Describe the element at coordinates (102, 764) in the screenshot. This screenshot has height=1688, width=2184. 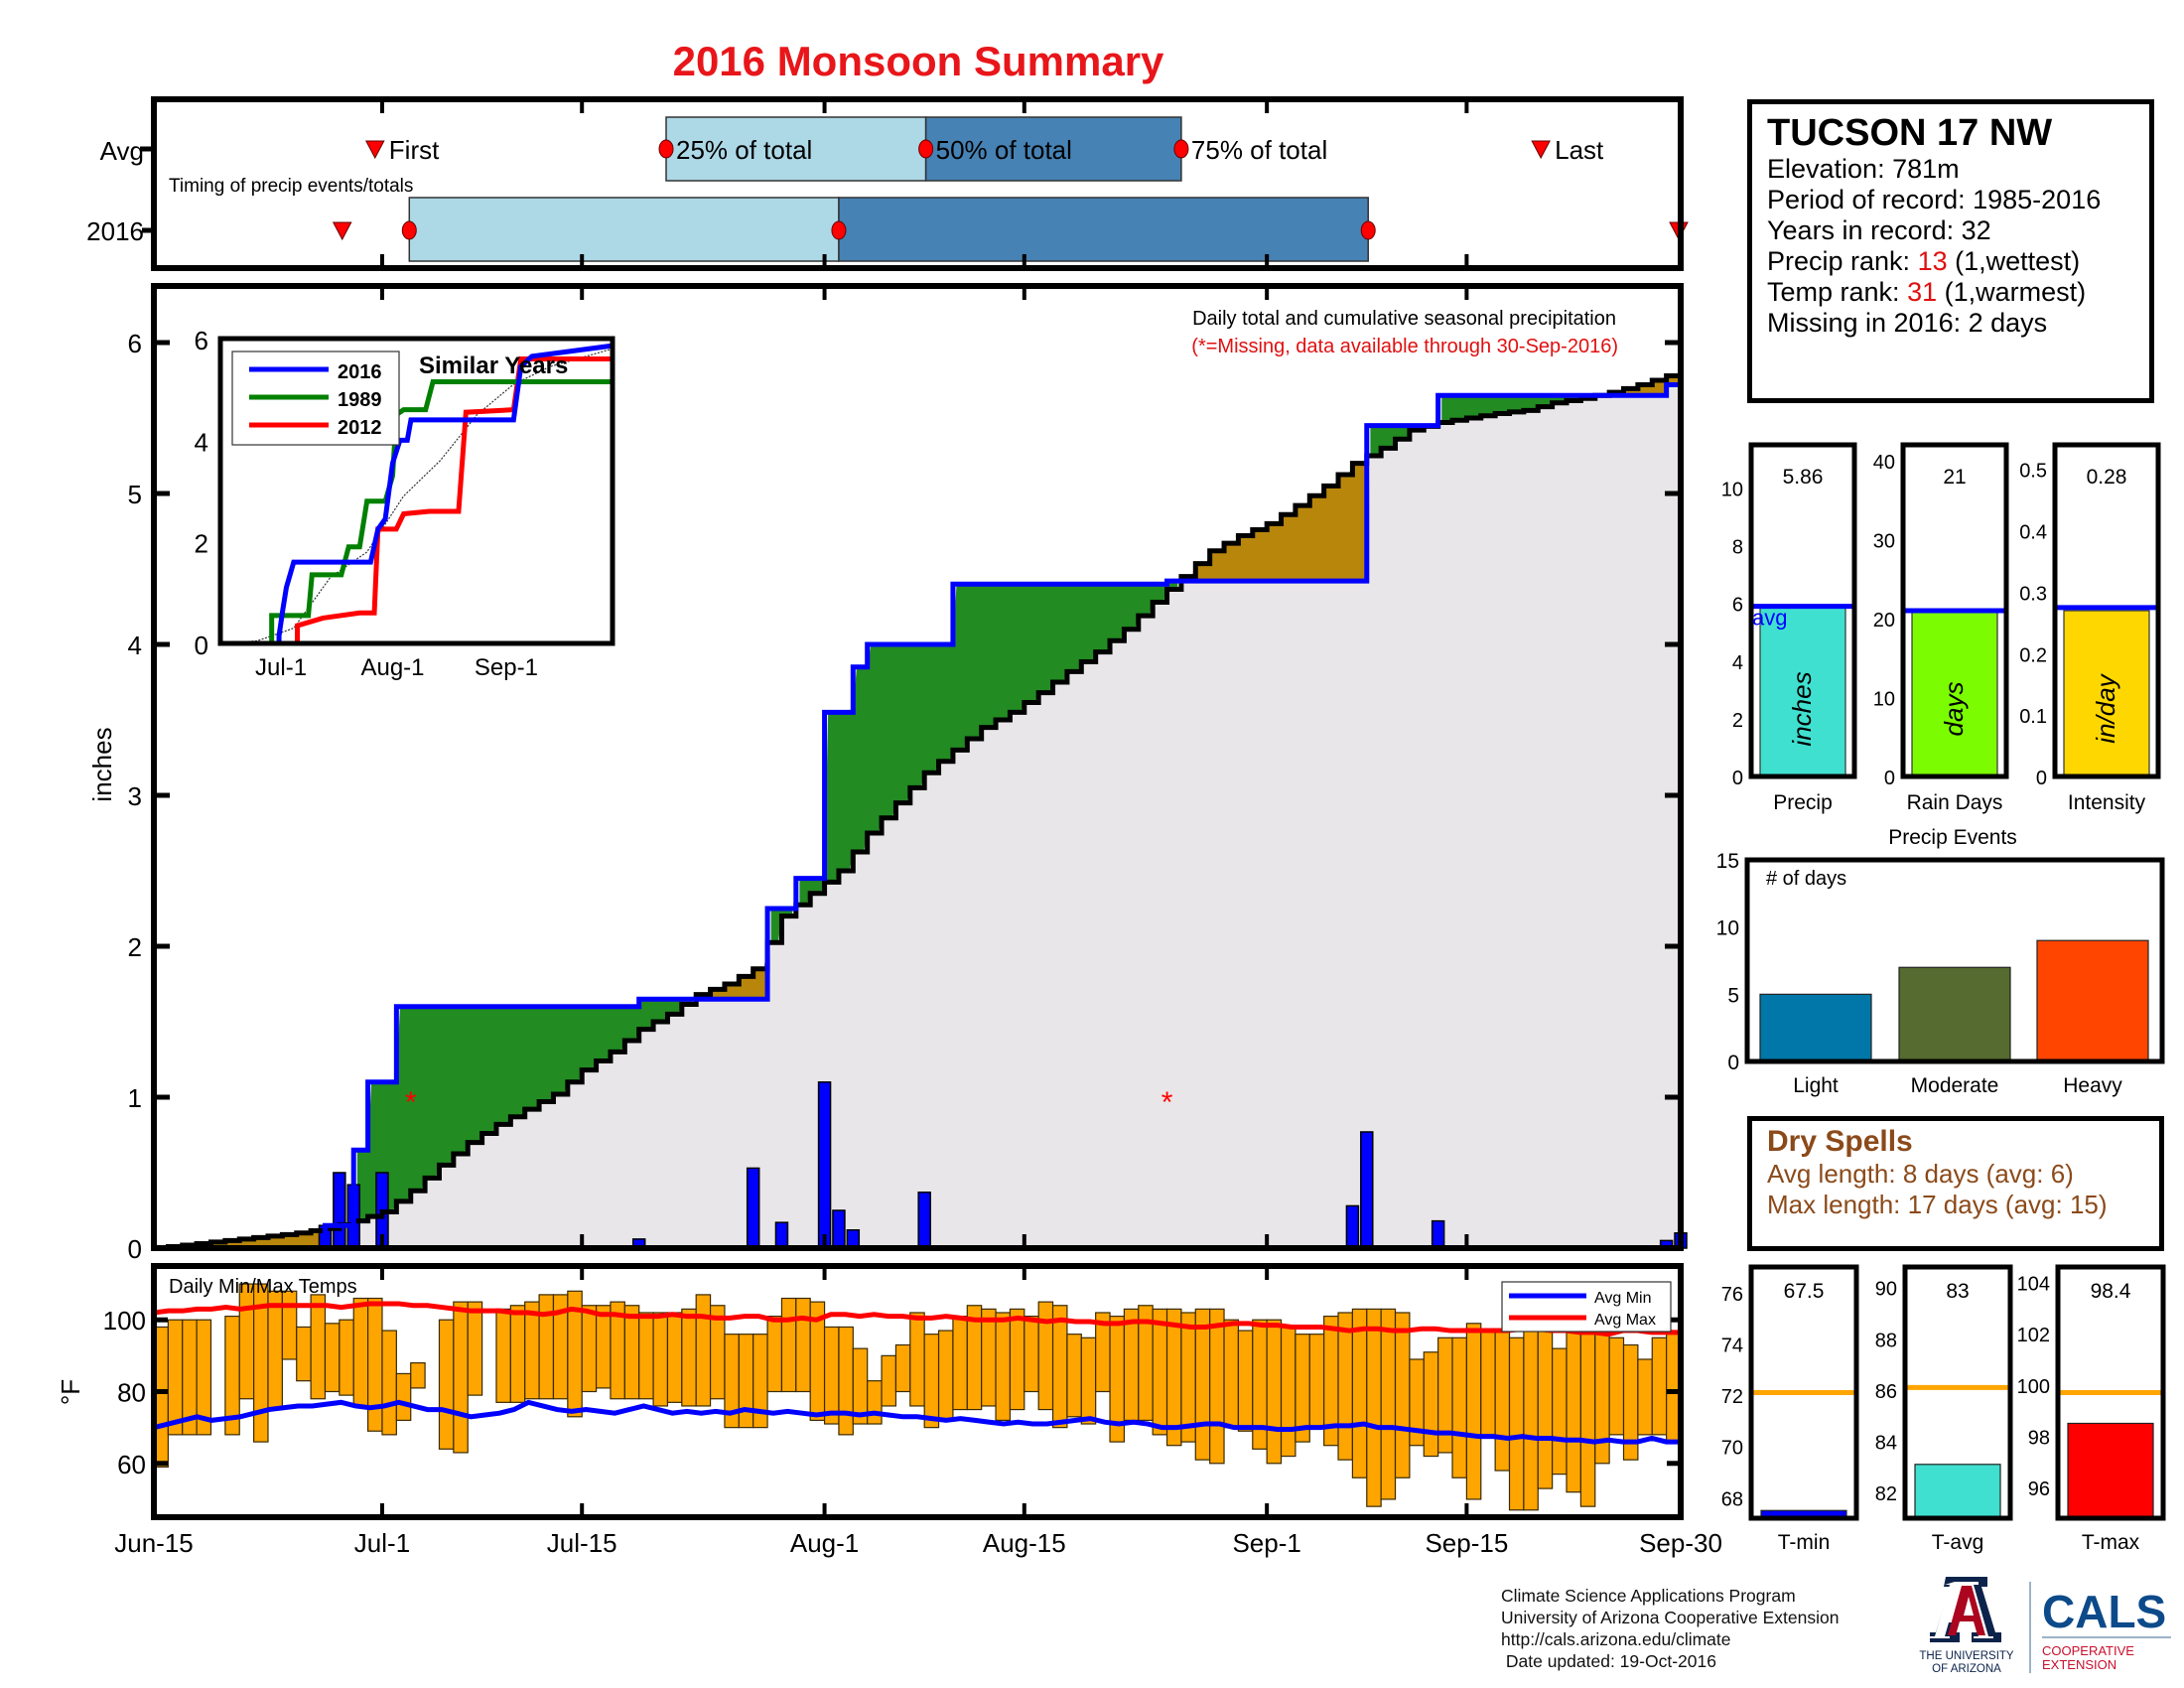
I see `precip-ylabel: inches` at that location.